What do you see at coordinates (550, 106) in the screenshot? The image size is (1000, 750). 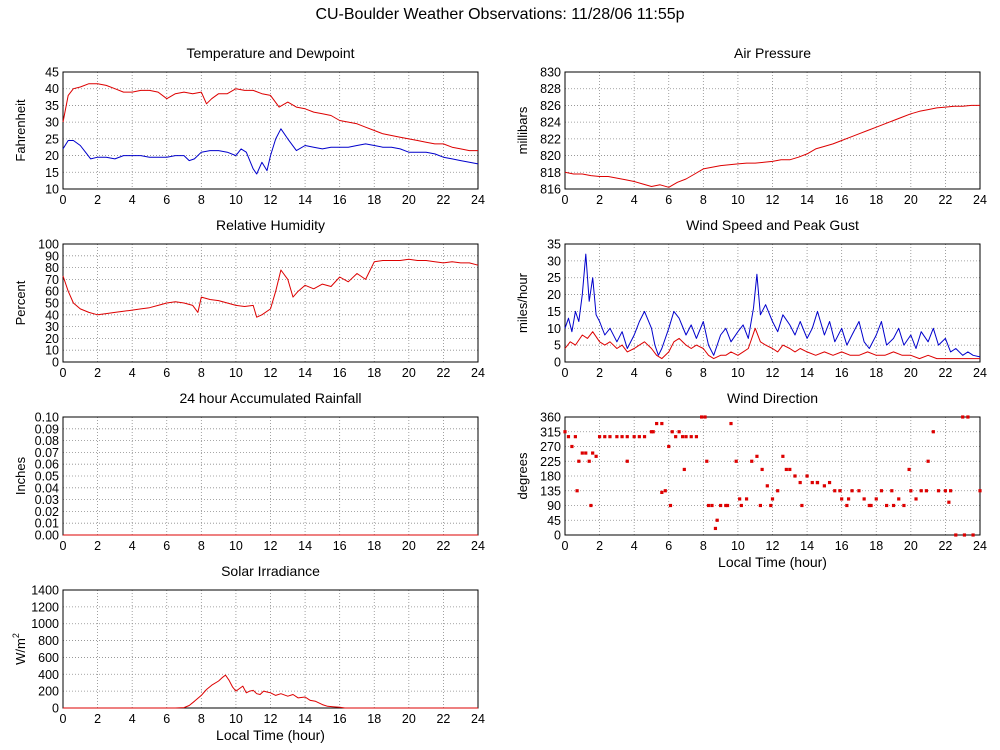 I see `y-tick-label: 826` at bounding box center [550, 106].